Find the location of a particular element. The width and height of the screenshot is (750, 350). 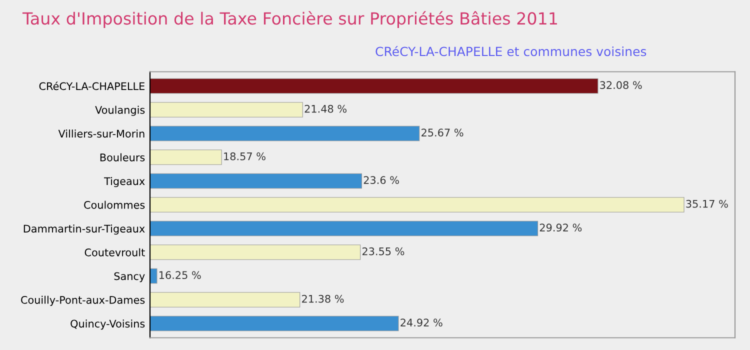

y-tick-label: Coutevroult is located at coordinates (114, 252).